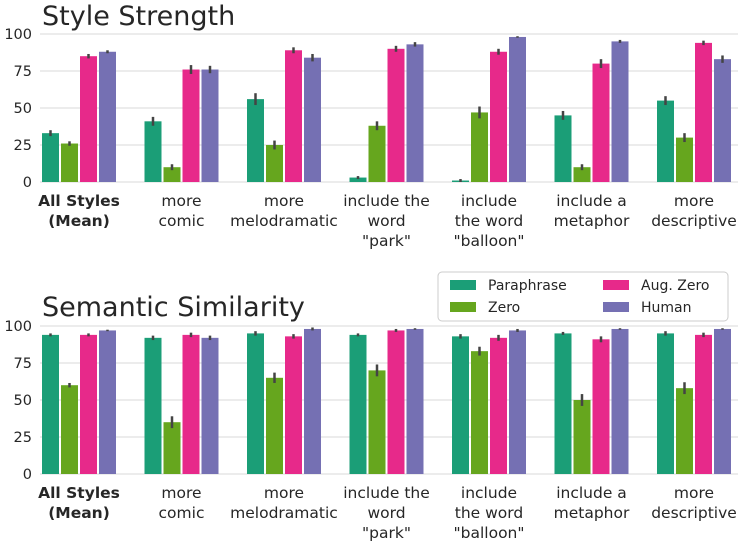 Image resolution: width=741 pixels, height=545 pixels. What do you see at coordinates (173, 307) in the screenshot?
I see `chart-title: Semantic Similarity` at bounding box center [173, 307].